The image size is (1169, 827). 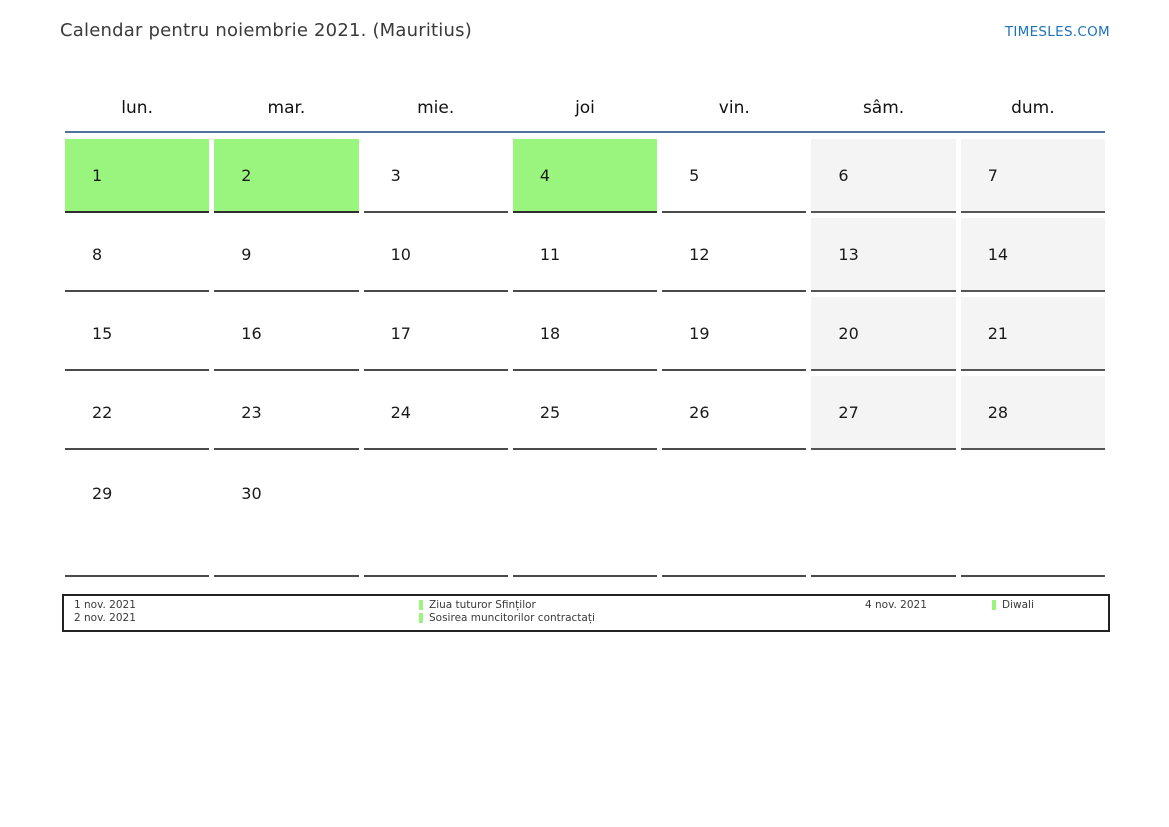 What do you see at coordinates (137, 334) in the screenshot?
I see `calendar-day-15: 15` at bounding box center [137, 334].